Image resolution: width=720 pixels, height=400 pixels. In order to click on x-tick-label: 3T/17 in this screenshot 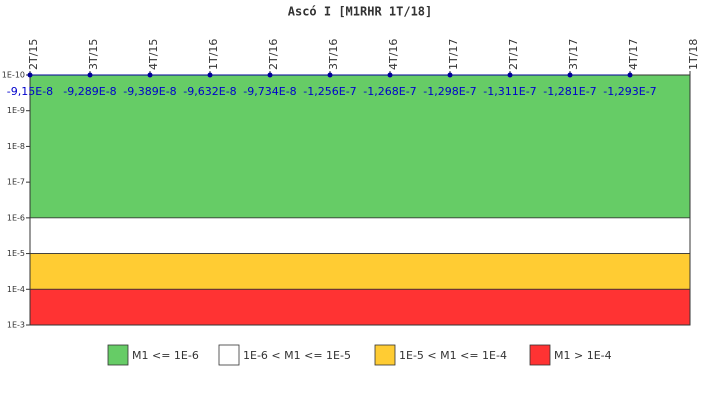, I will do `click(573, 54)`.